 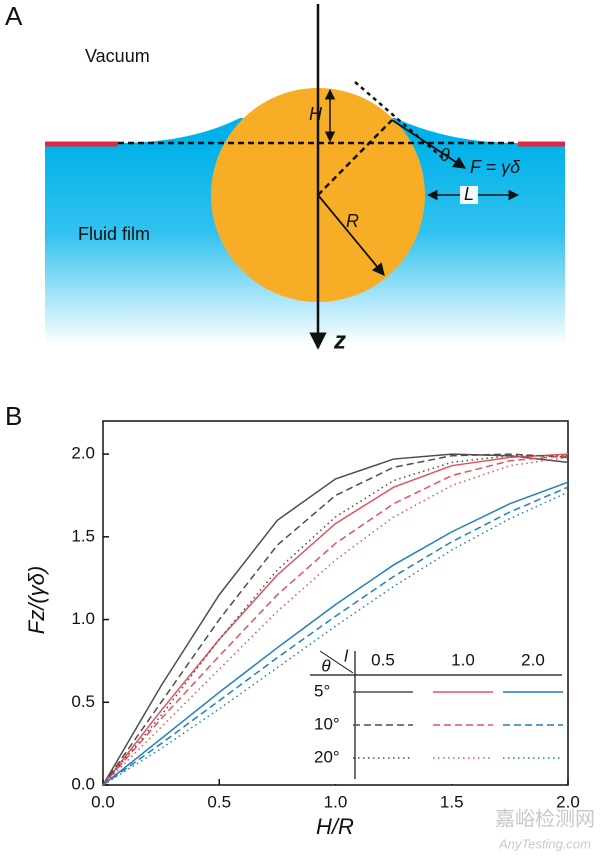 What do you see at coordinates (452, 801) in the screenshot?
I see `x-tick-label: 1.5` at bounding box center [452, 801].